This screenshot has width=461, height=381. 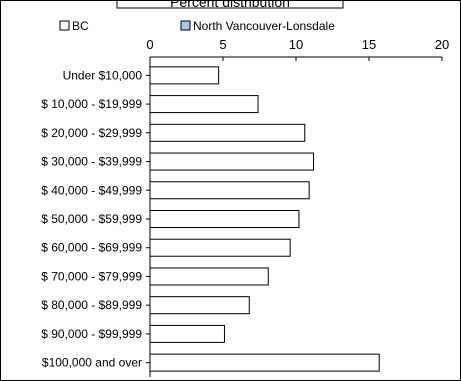 What do you see at coordinates (185, 25) in the screenshot?
I see `legend-swatch-north-vancouver-lonsdale` at bounding box center [185, 25].